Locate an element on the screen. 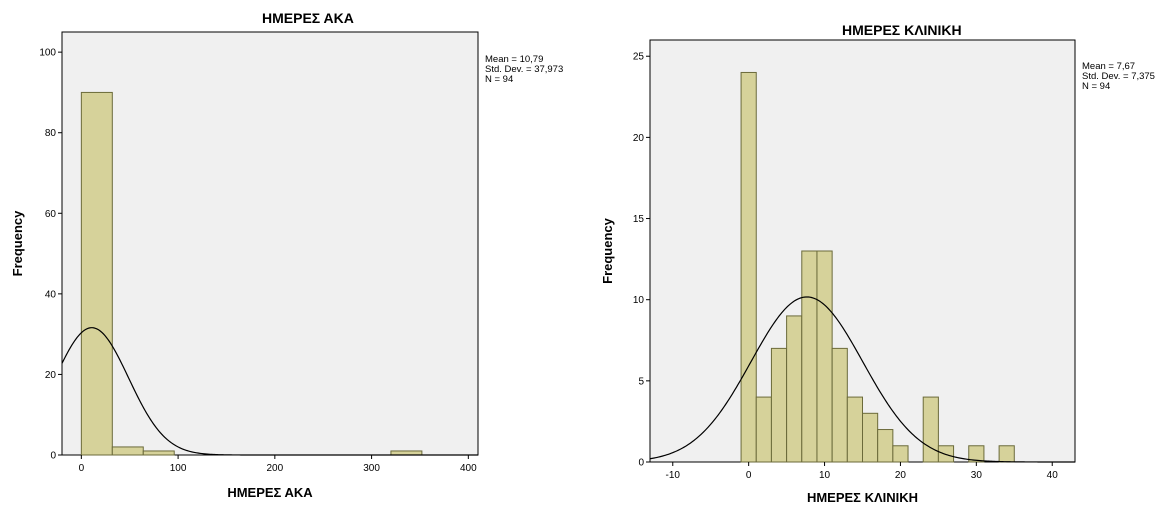 The height and width of the screenshot is (508, 1175). chart-title: ΗΜΕΡΕΣ ΚΛΙΝΙΚΗ is located at coordinates (902, 30).